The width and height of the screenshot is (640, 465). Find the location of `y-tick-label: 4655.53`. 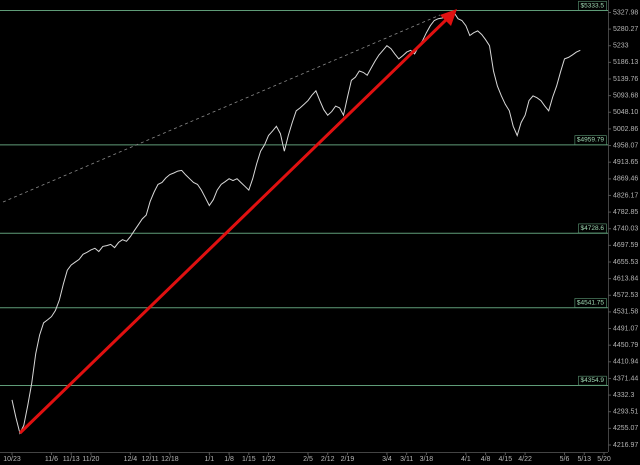

y-tick-label: 4655.53 is located at coordinates (625, 262).